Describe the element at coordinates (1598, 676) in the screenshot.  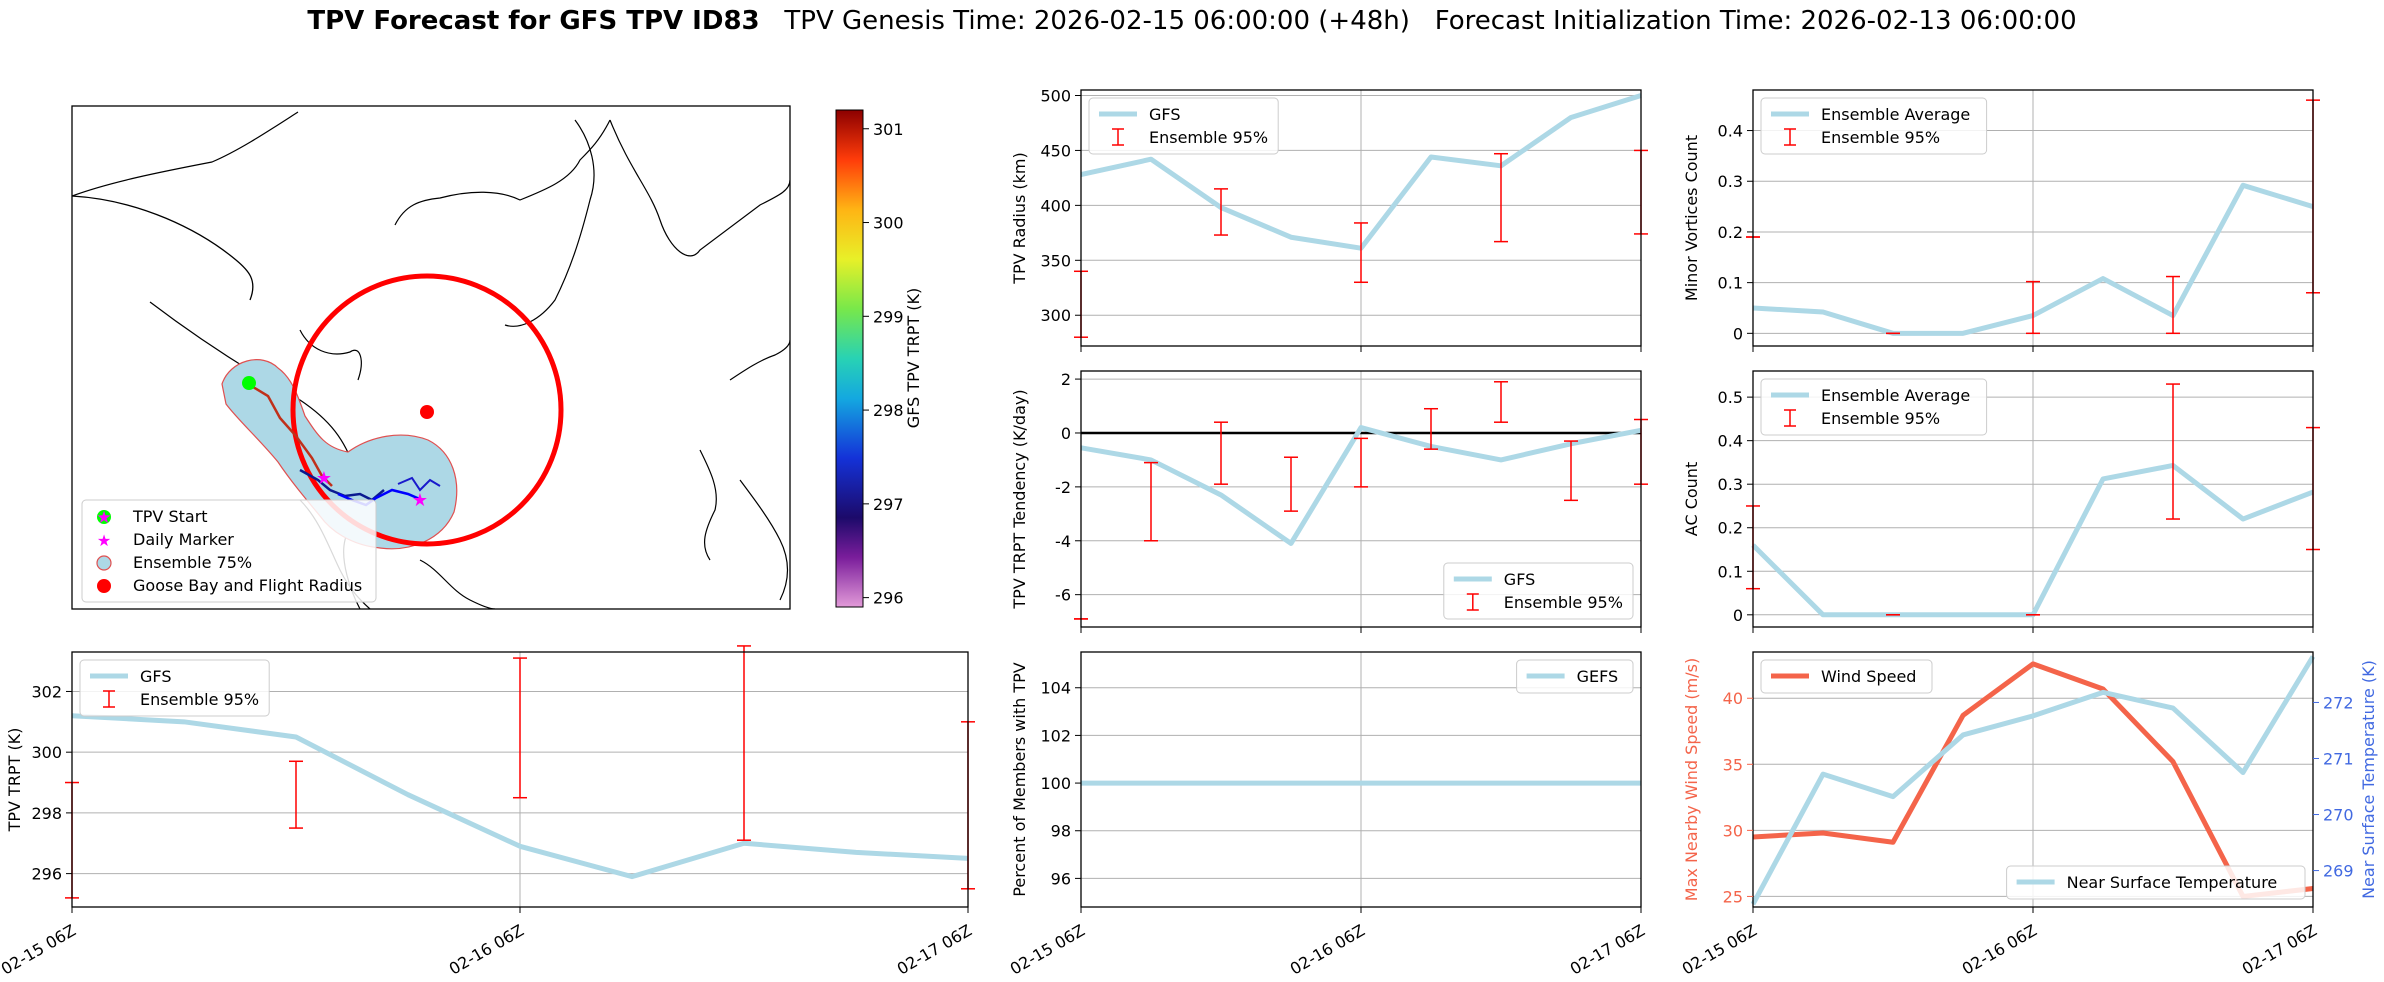
I see `legend-entry-label: GEFS` at that location.